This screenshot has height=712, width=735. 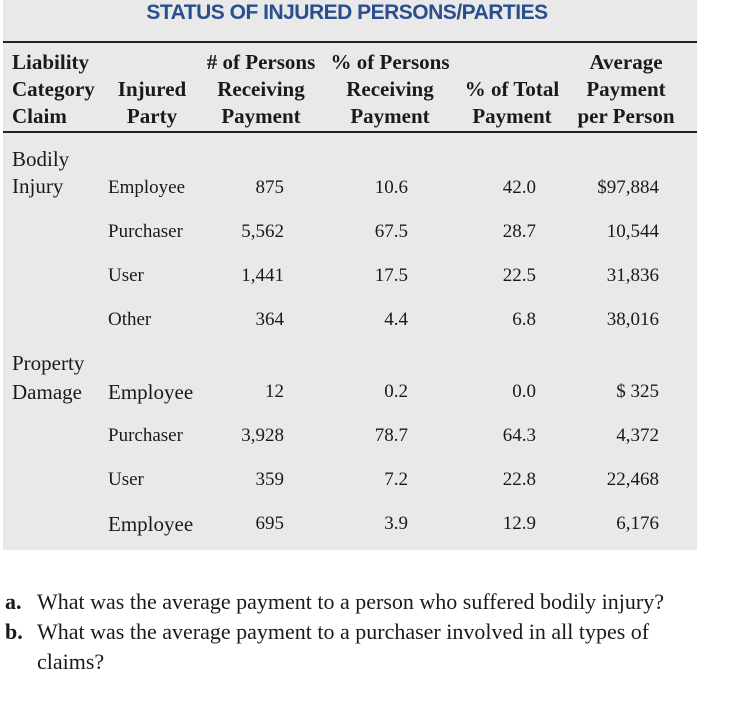 I want to click on cell-party: Other, so click(x=130, y=319).